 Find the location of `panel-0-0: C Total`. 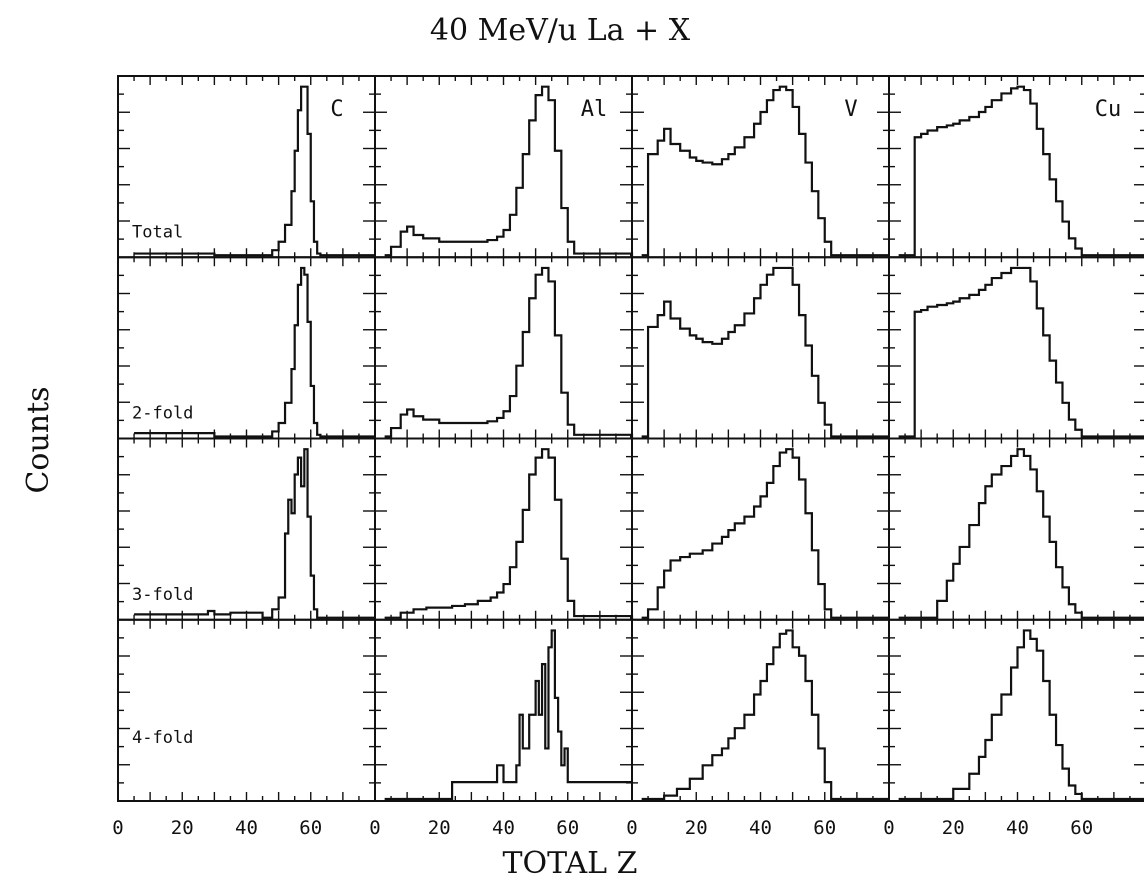

panel-0-0: C Total is located at coordinates (246, 167).